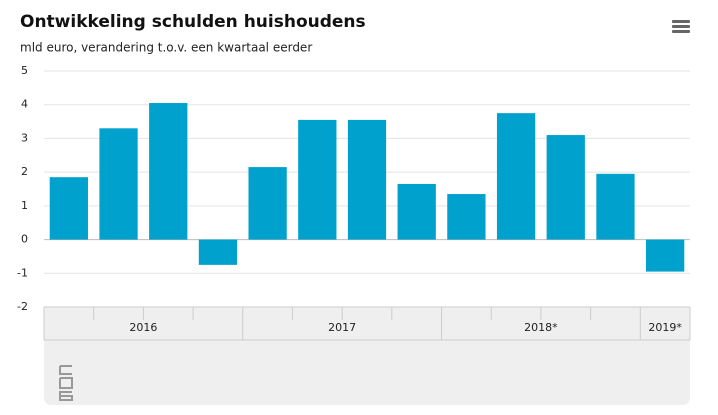  I want to click on x-group-label: 2019*, so click(665, 327).